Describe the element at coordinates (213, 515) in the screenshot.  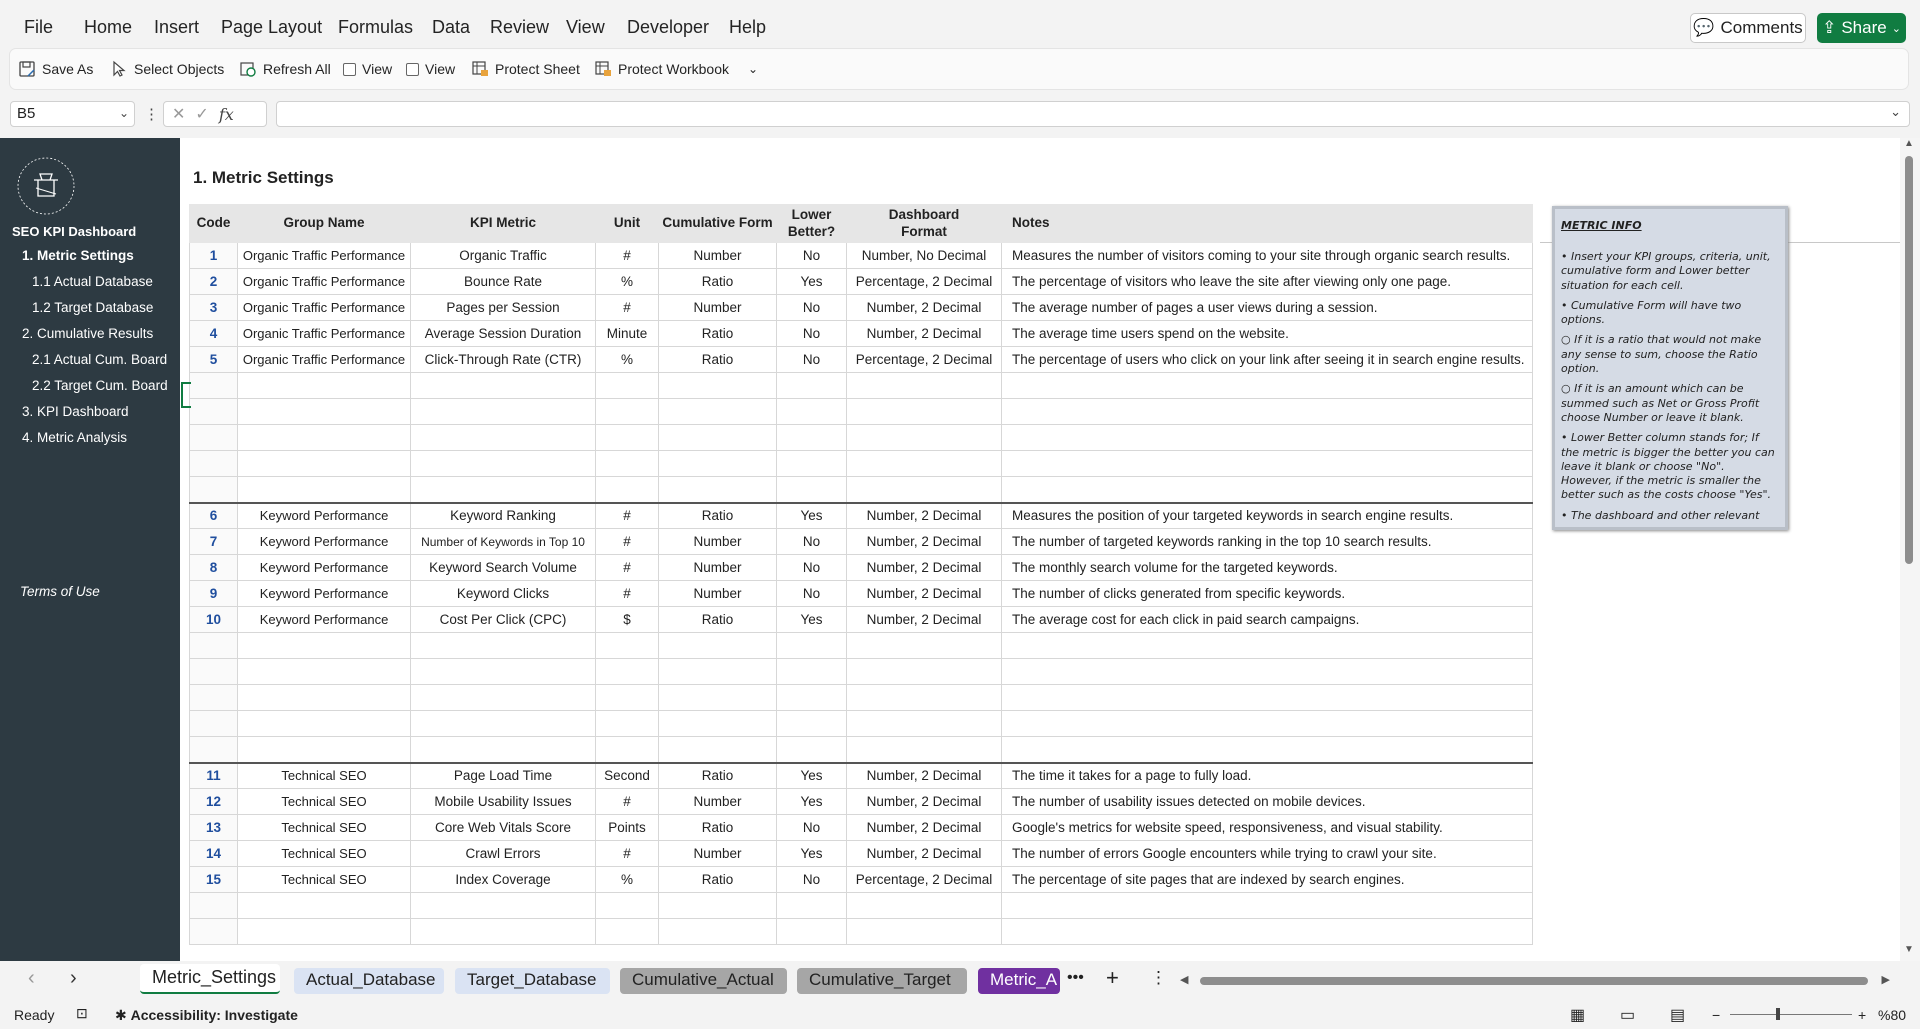
I see `cell-code: 6` at that location.